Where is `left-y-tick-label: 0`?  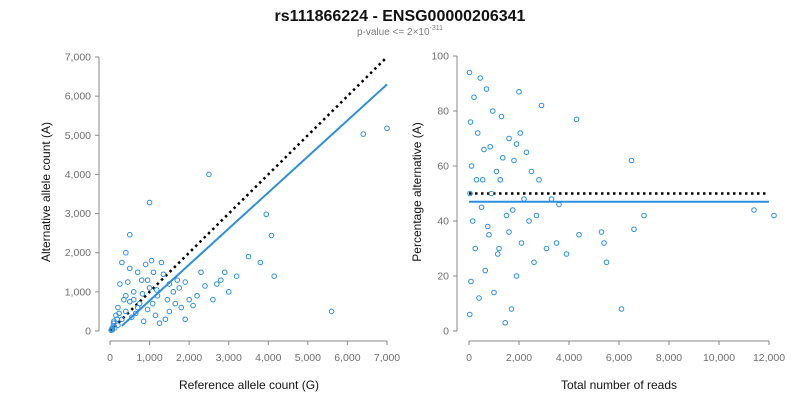
left-y-tick-label: 0 is located at coordinates (88, 332).